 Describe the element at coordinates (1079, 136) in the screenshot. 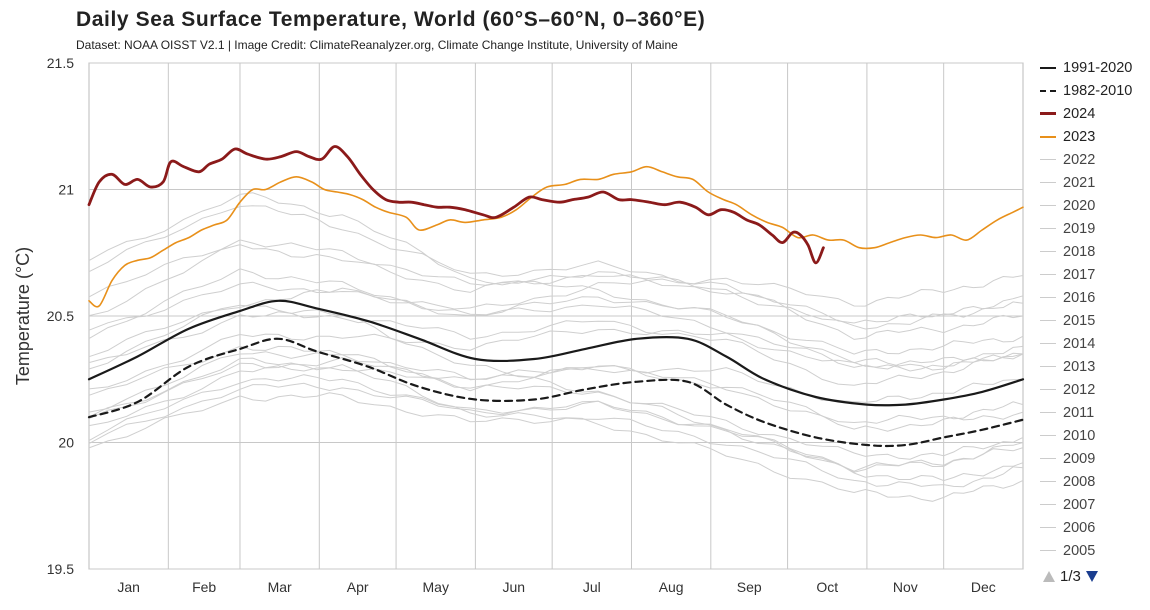

I see `legend-label: 2023` at that location.